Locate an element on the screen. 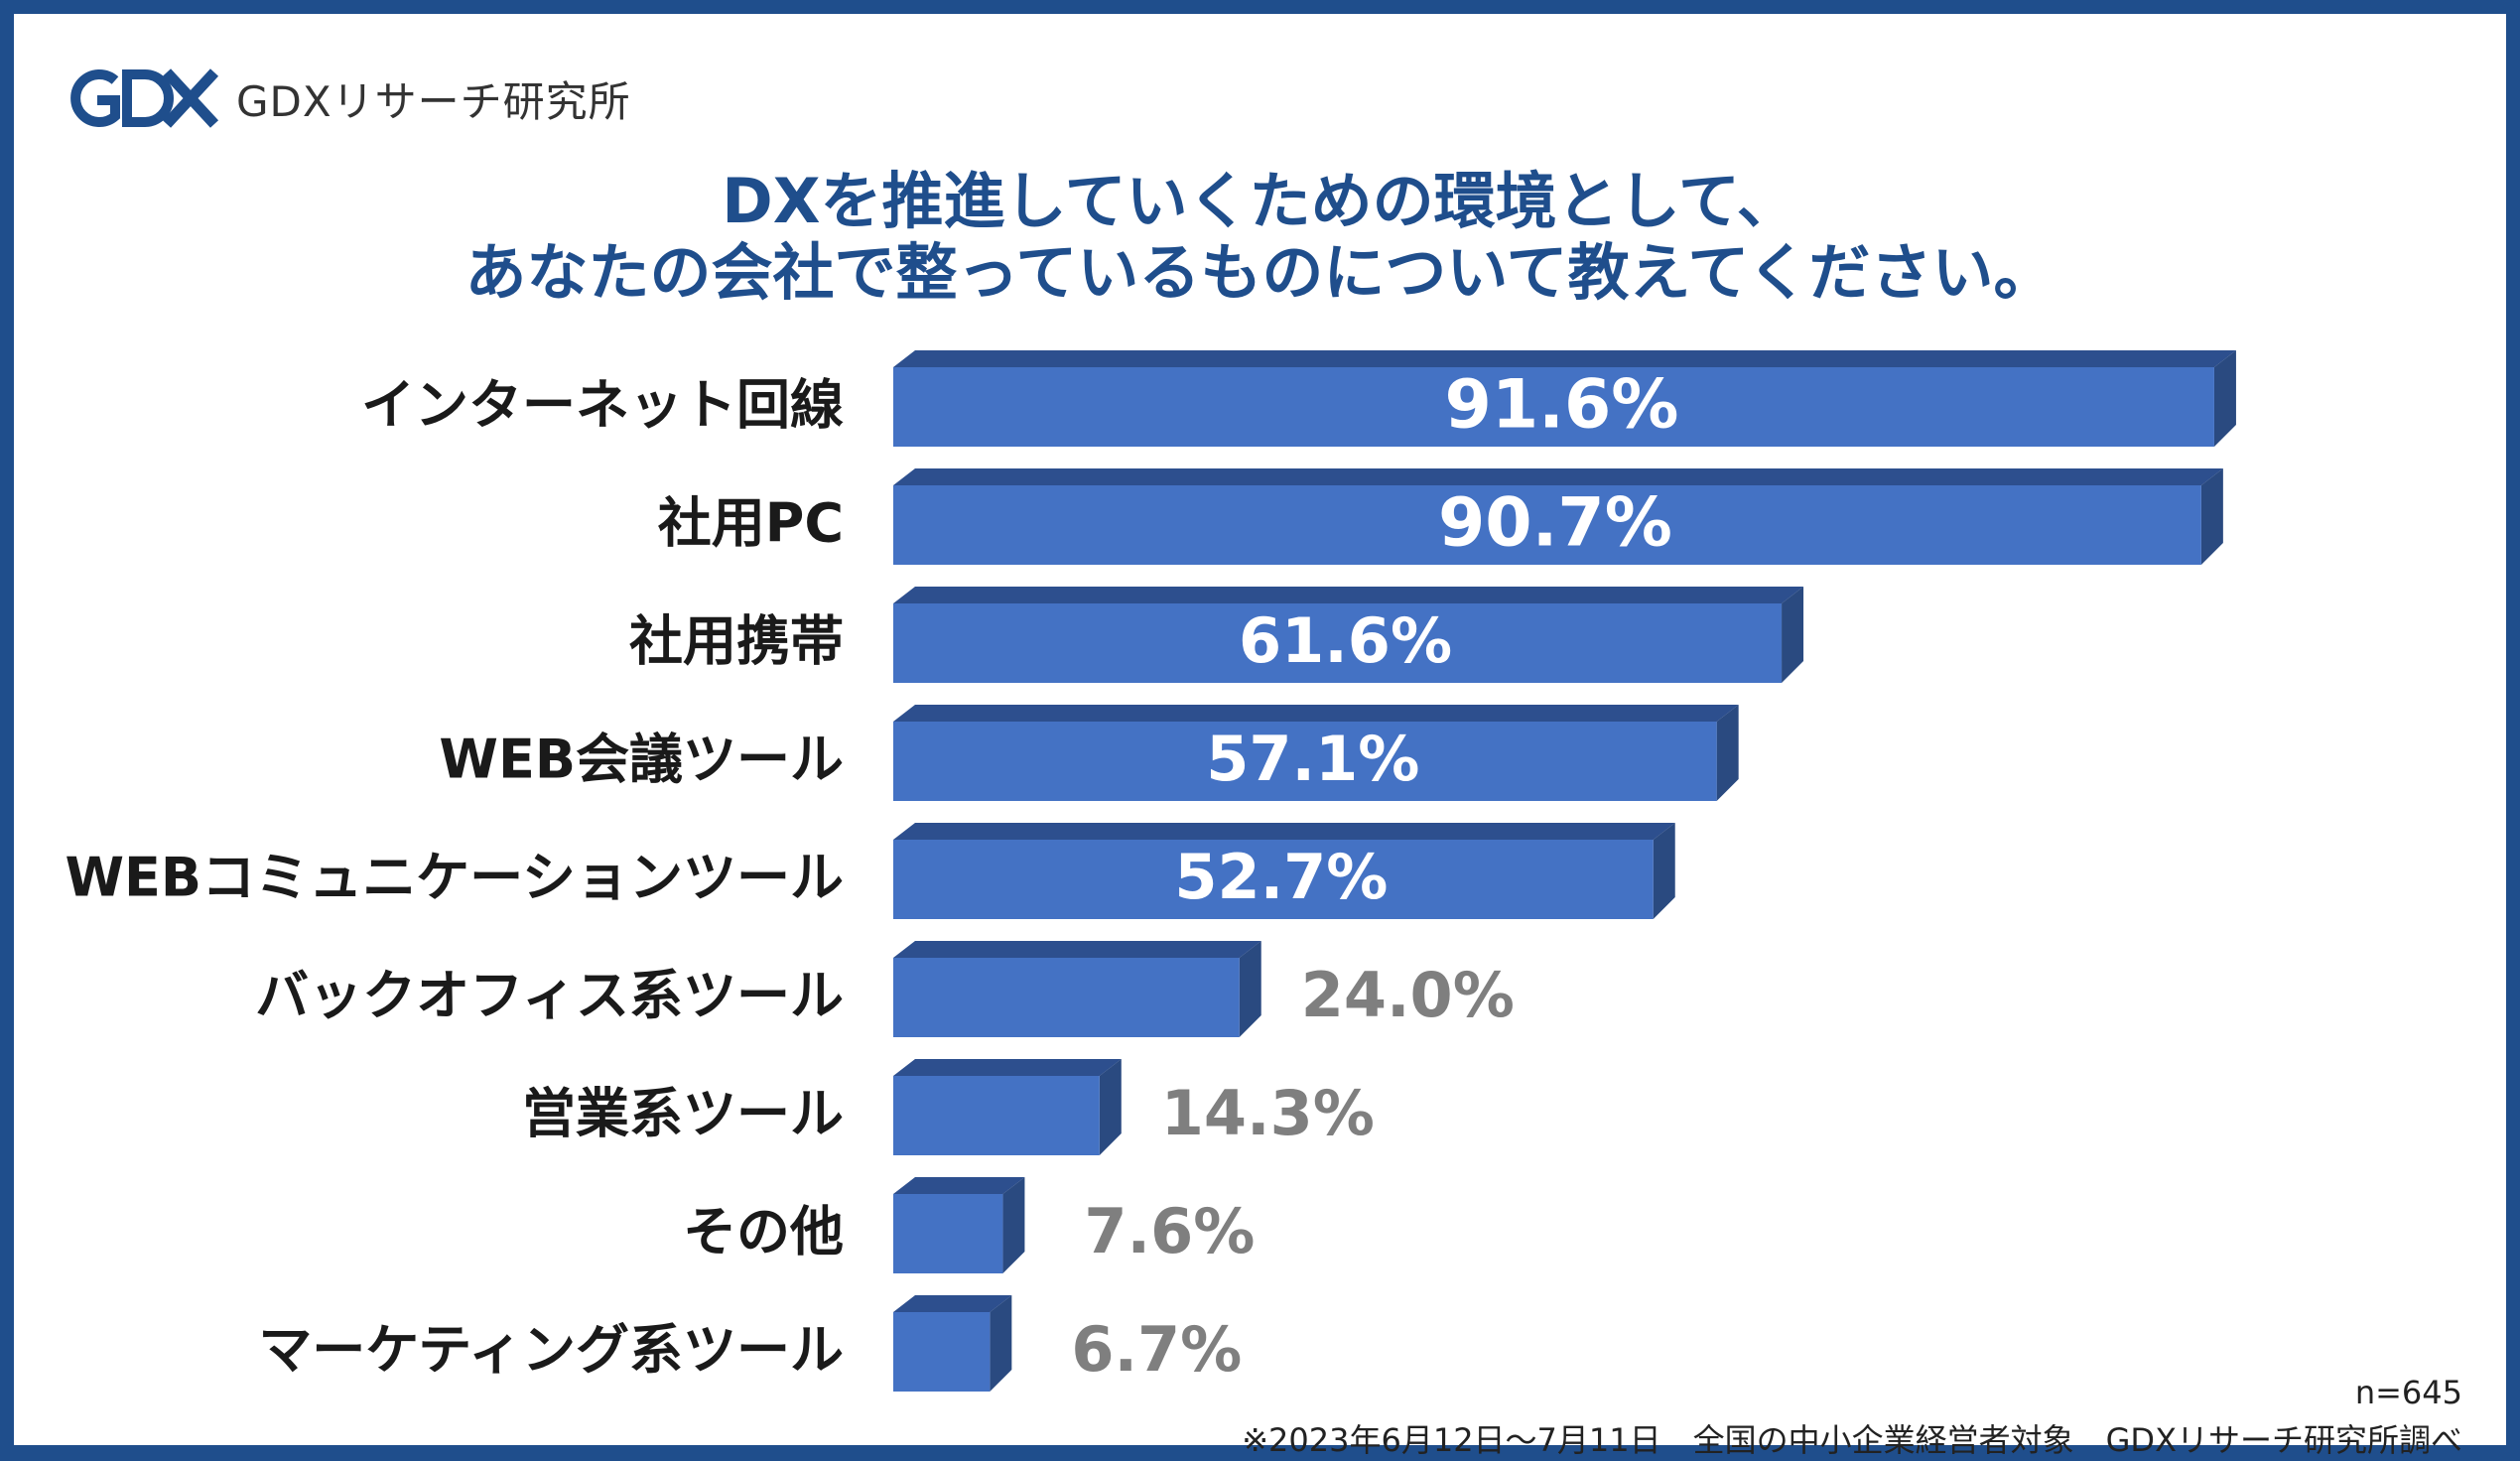 The image size is (2520, 1461). gdx-logo-icon is located at coordinates (144, 98).